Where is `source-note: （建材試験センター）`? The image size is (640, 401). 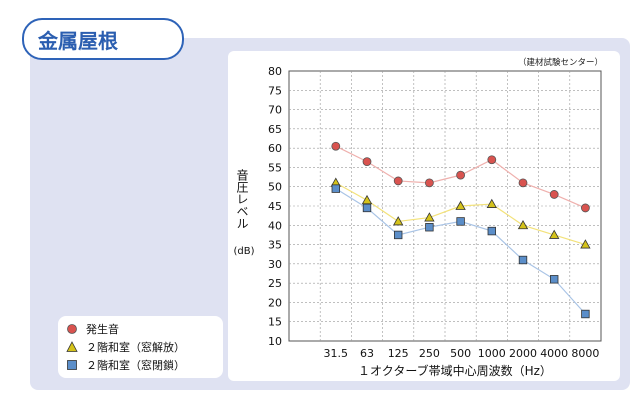 source-note: （建材試験センター） is located at coordinates (560, 62).